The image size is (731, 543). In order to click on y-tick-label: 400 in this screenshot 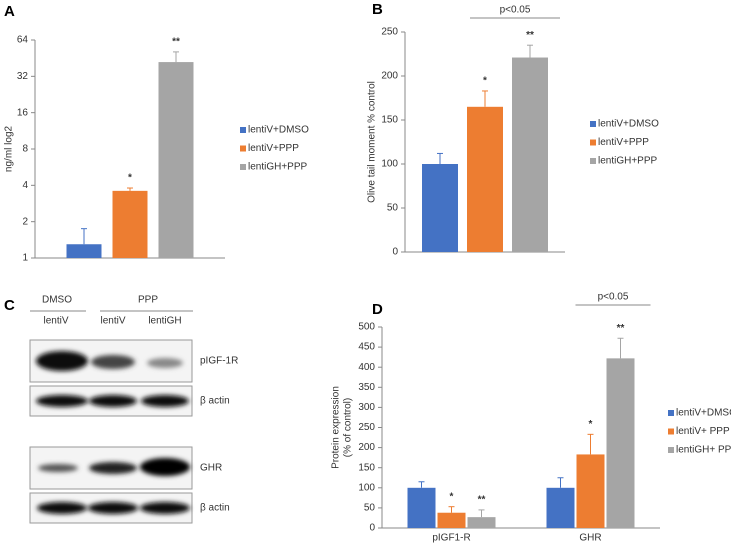, I will do `click(366, 367)`.